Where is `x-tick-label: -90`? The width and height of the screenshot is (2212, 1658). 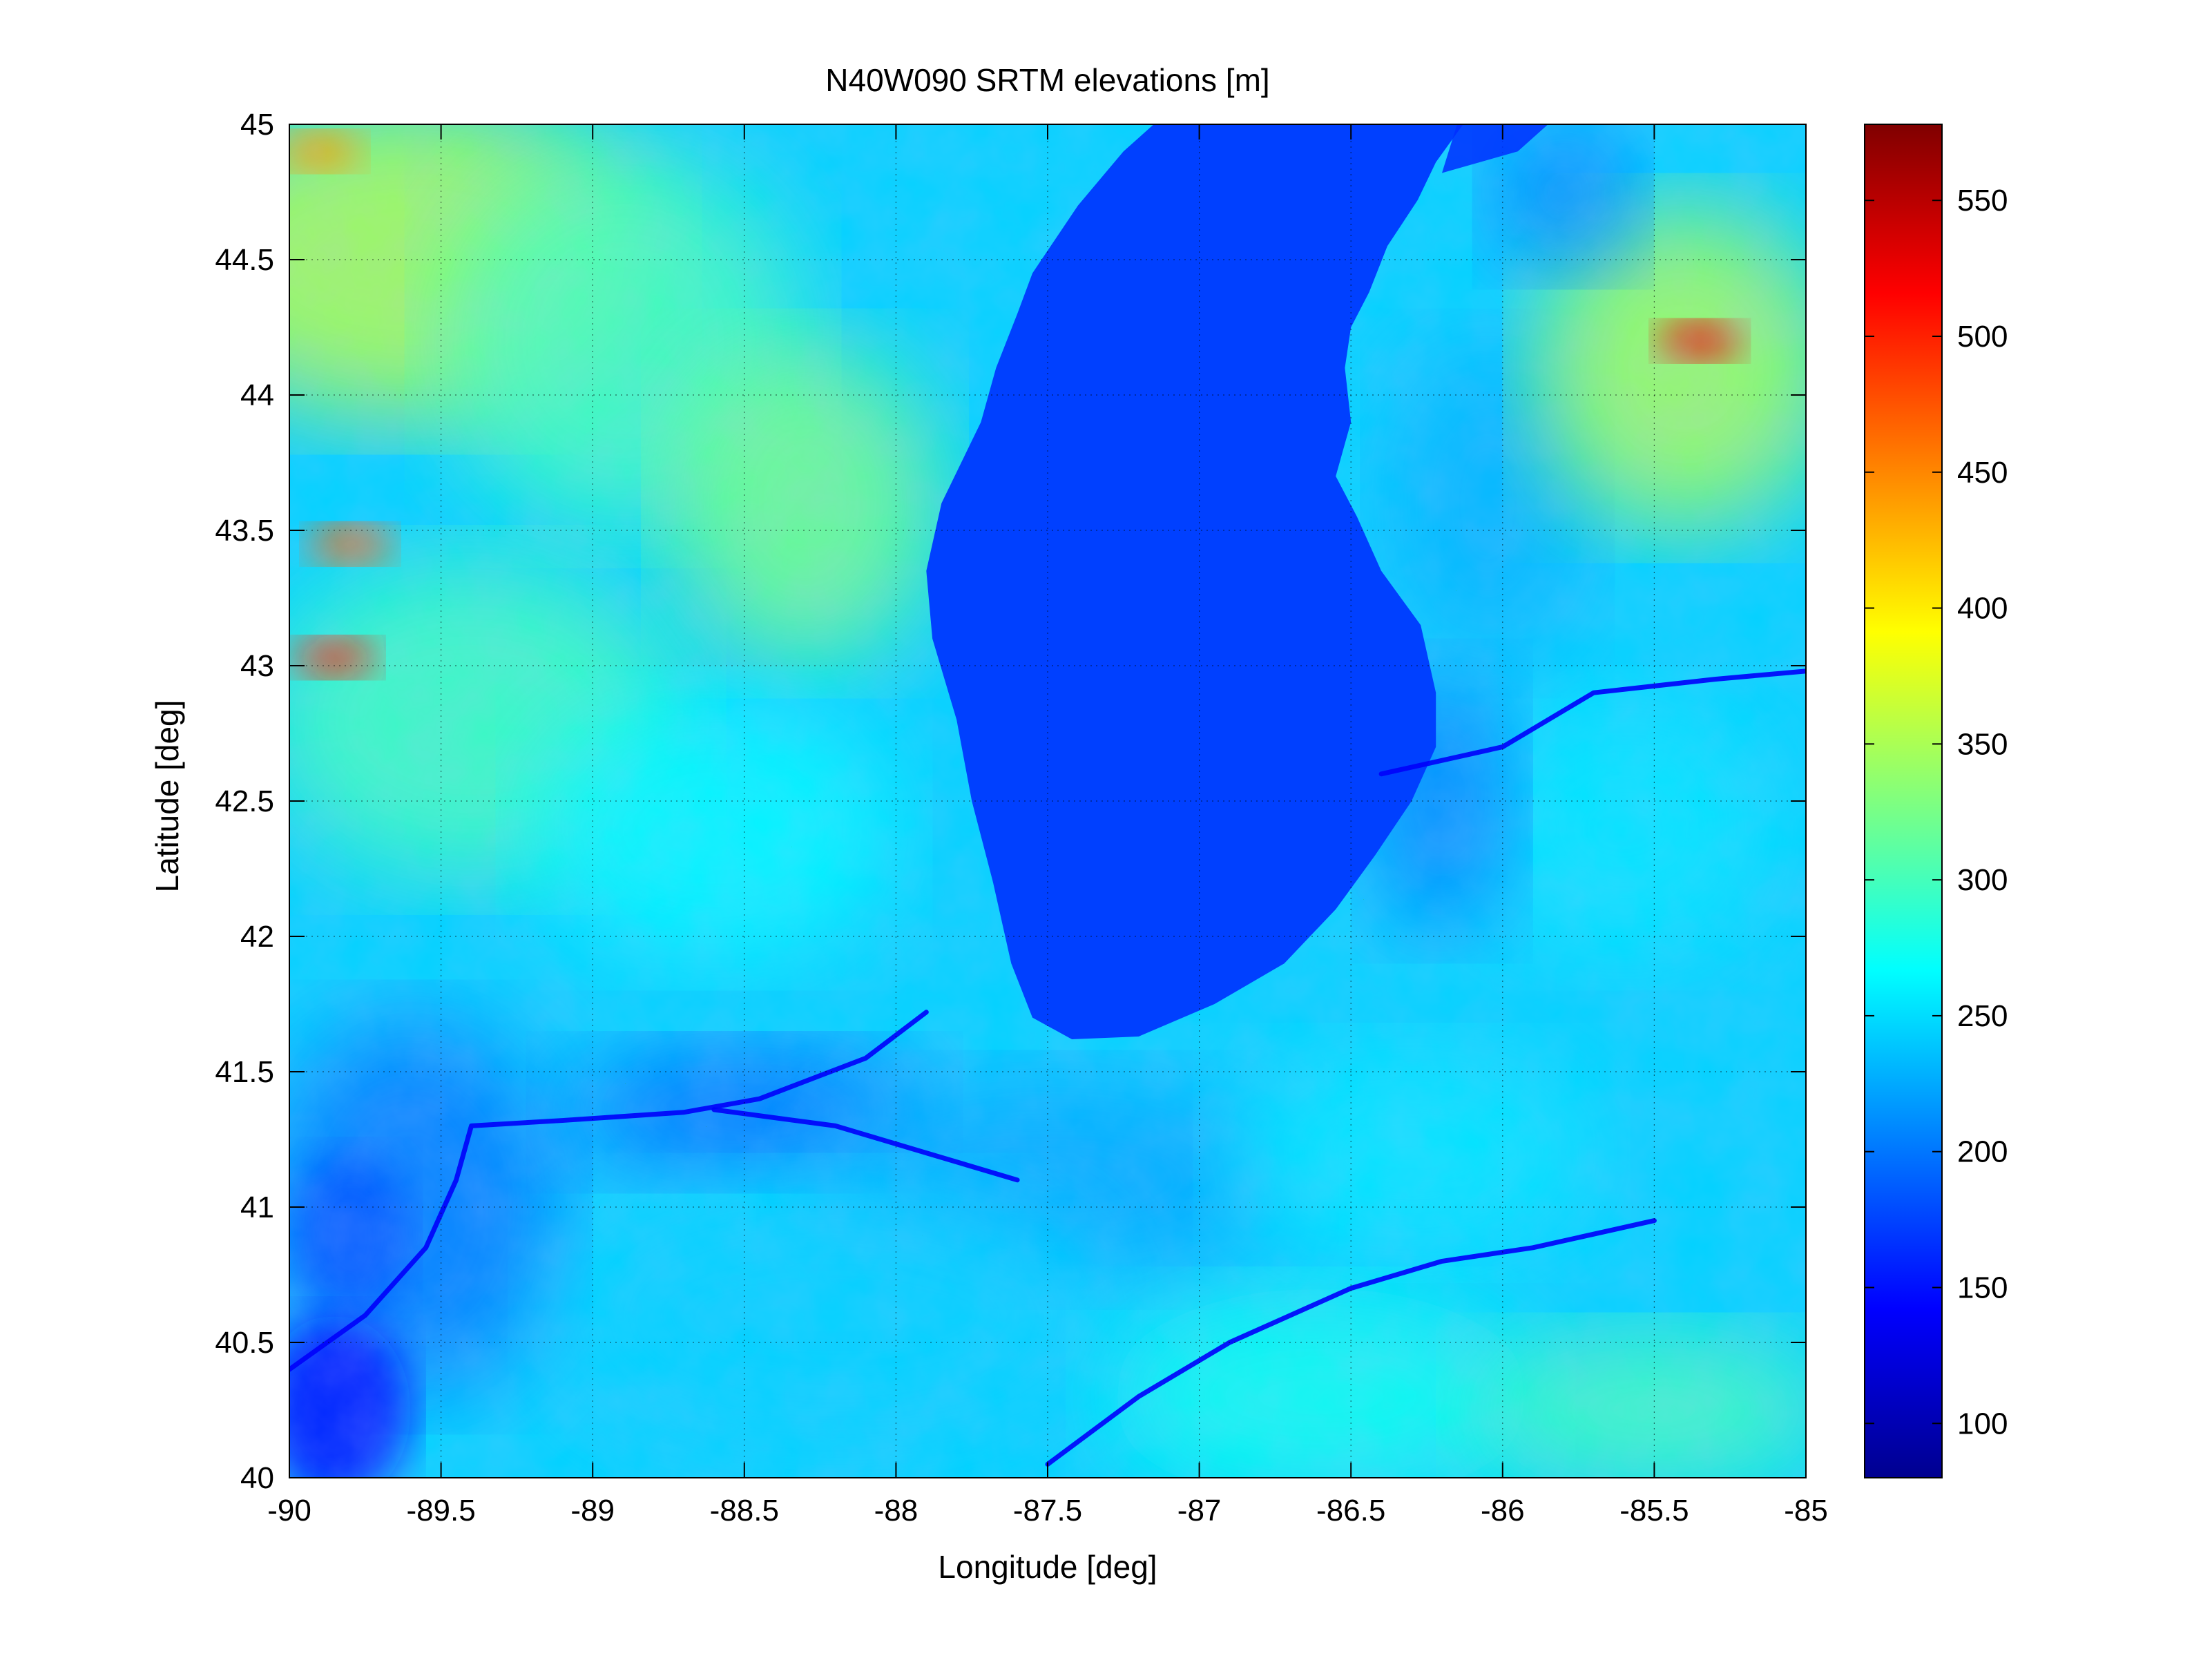
x-tick-label: -90 is located at coordinates (289, 1510).